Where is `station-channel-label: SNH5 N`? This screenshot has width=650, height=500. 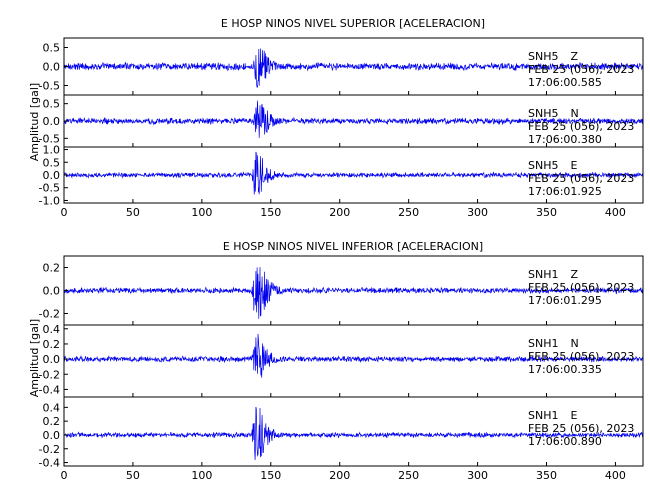
station-channel-label: SNH5 N is located at coordinates (553, 113).